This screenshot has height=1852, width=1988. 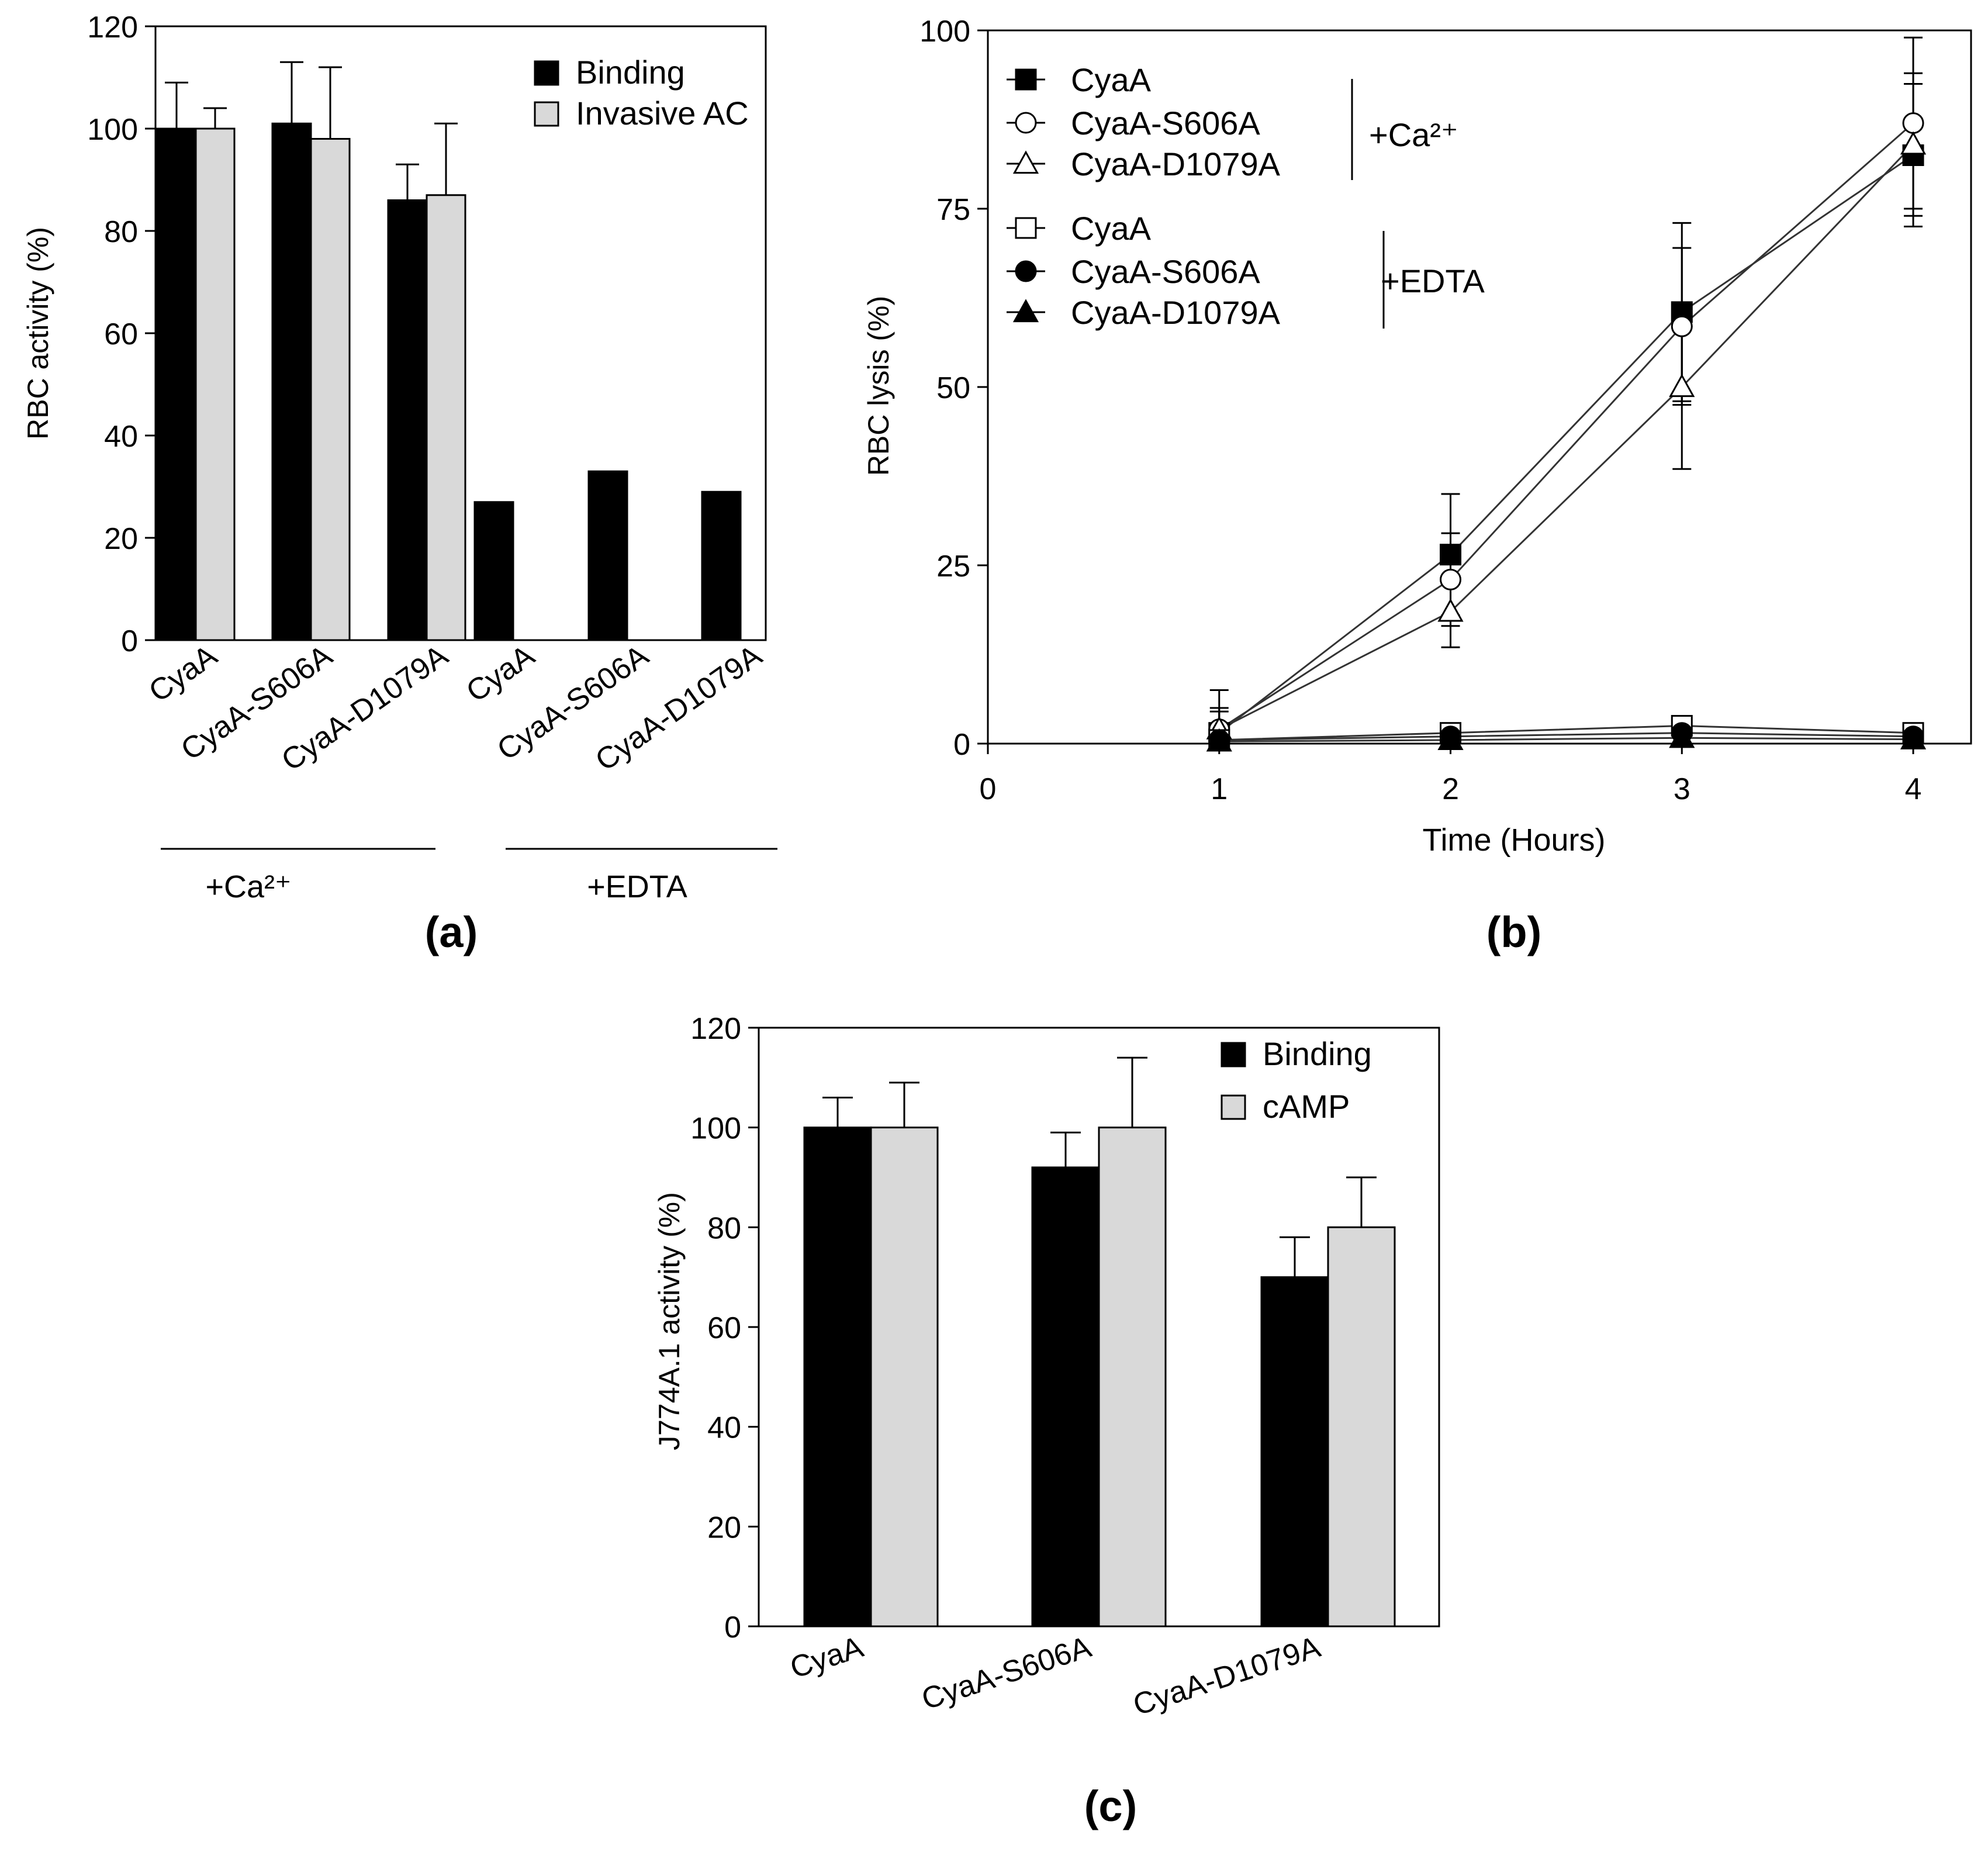 I want to click on panel-c-y-tick-label: 80, so click(x=724, y=1228).